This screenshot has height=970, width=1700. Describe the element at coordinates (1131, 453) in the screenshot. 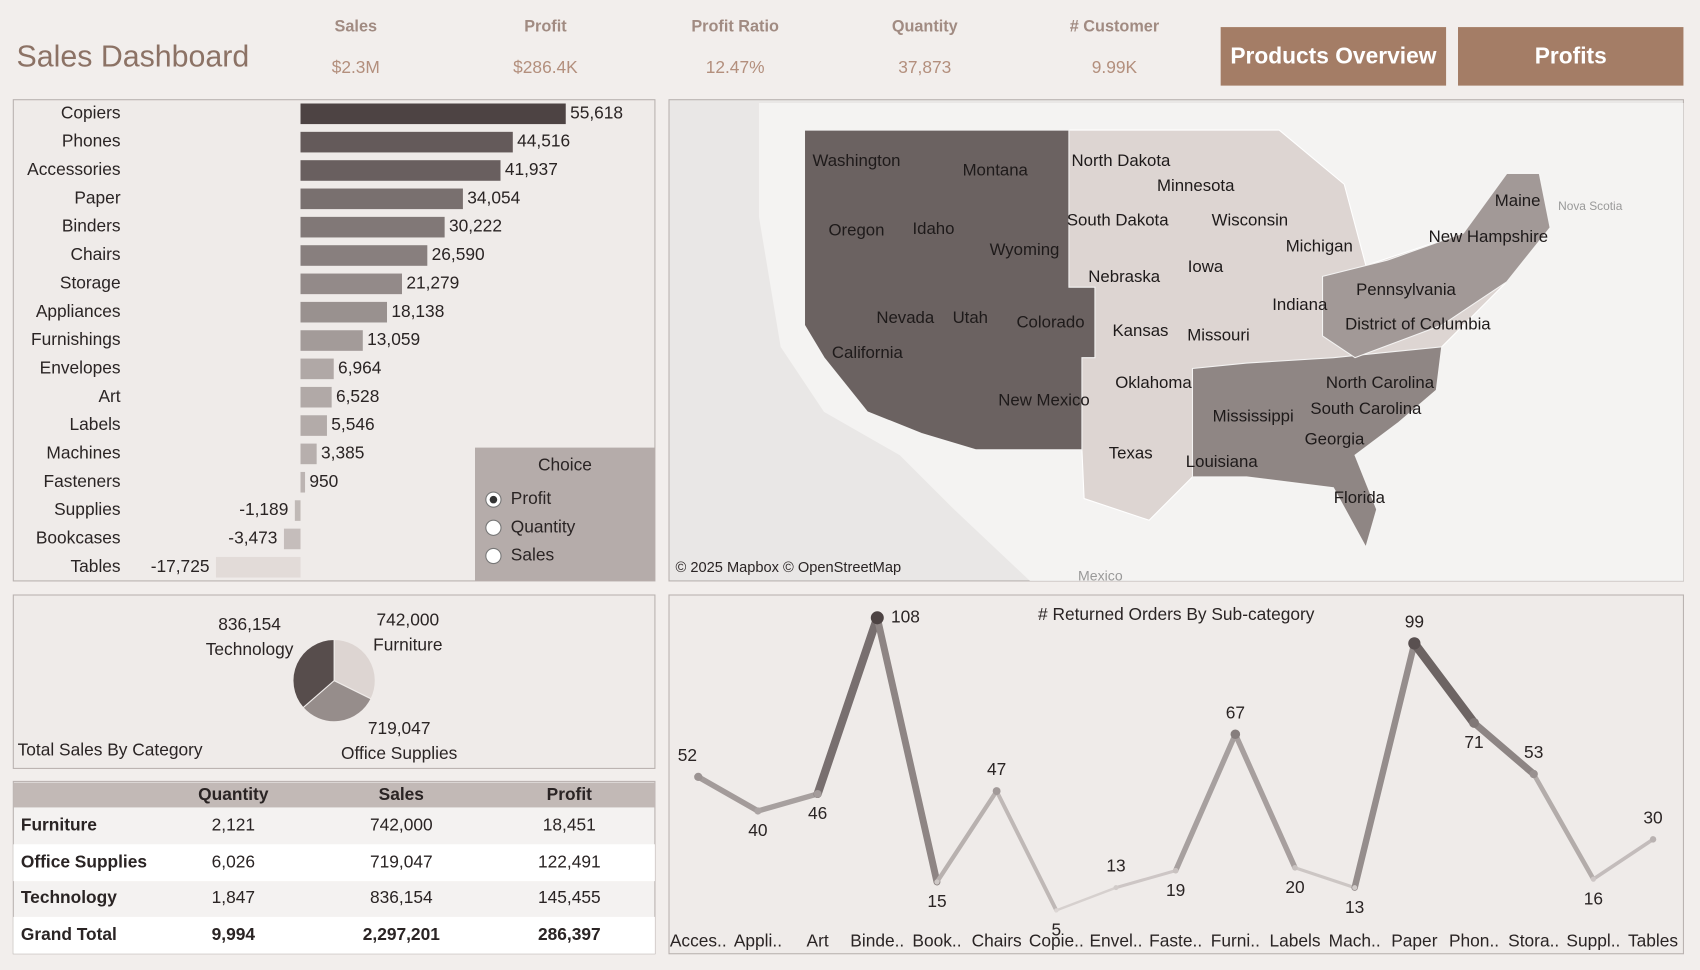

I see `state-label: Texas` at that location.